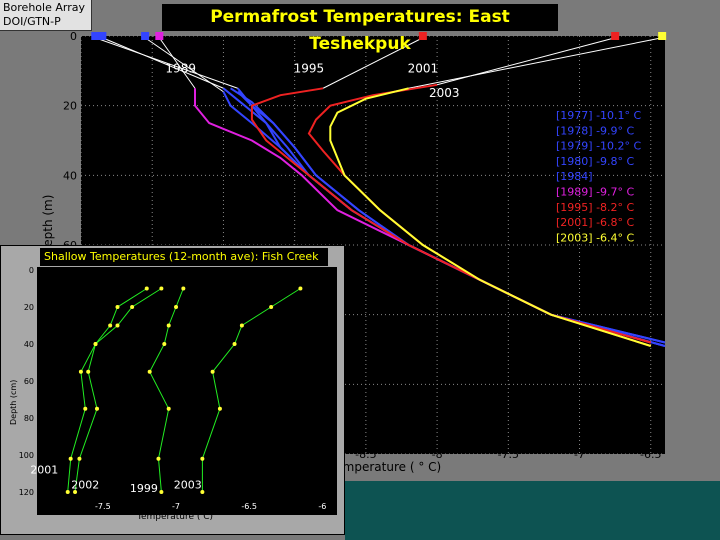 The height and width of the screenshot is (540, 720). Describe the element at coordinates (85, 484) in the screenshot. I see `inset-year-label: 2002` at that location.